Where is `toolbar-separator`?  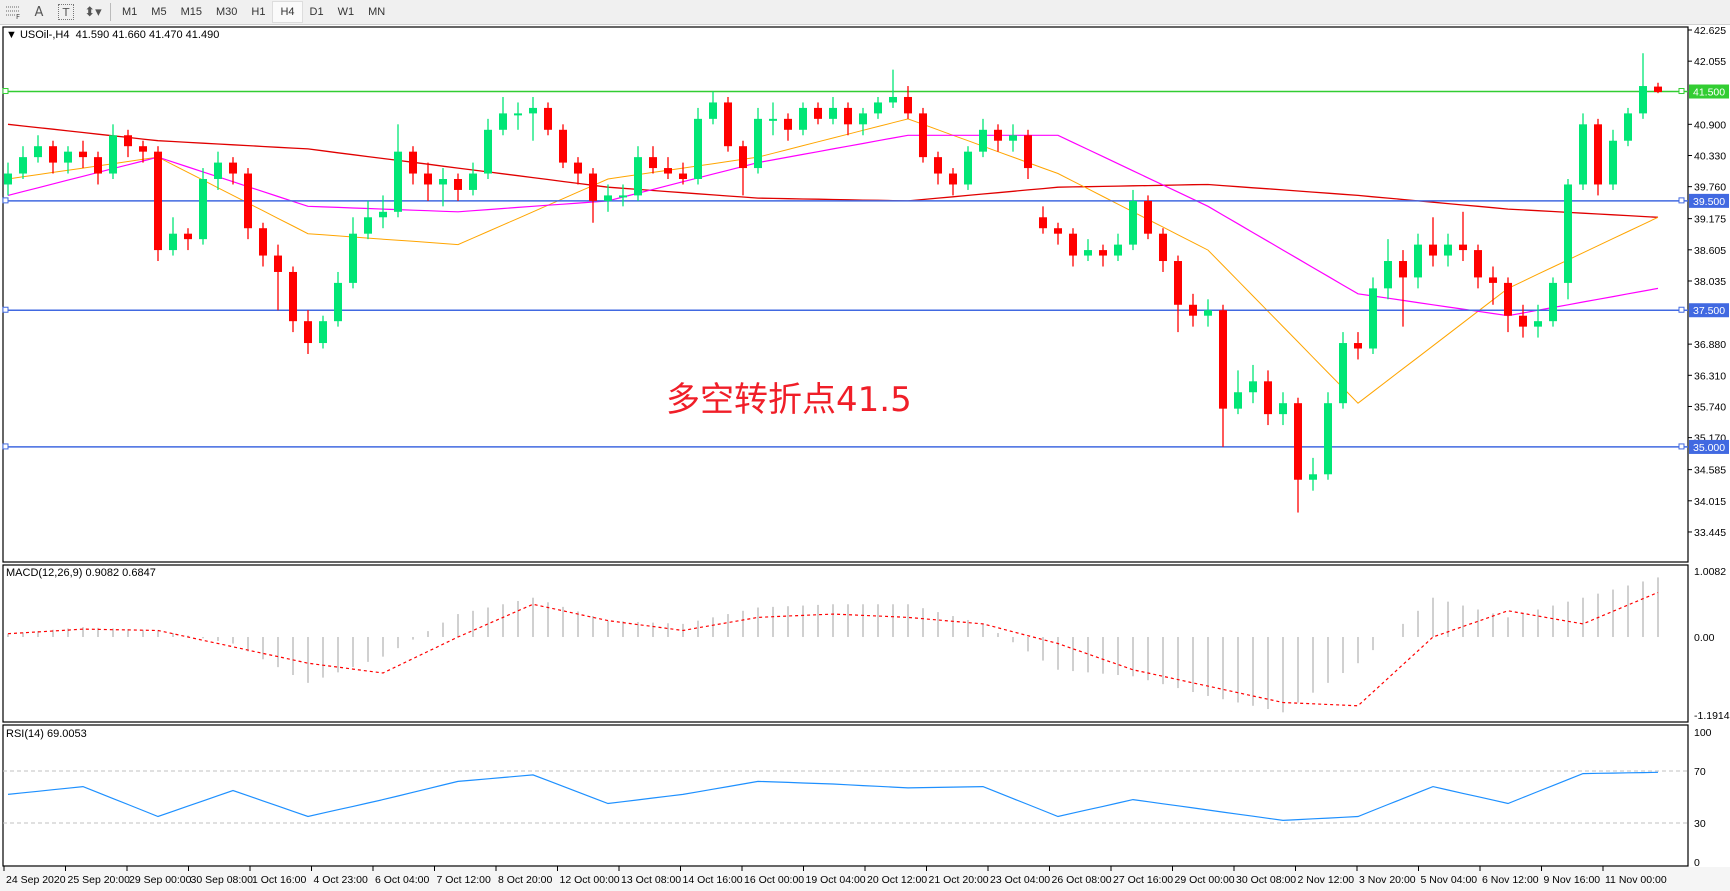 toolbar-separator is located at coordinates (110, 12).